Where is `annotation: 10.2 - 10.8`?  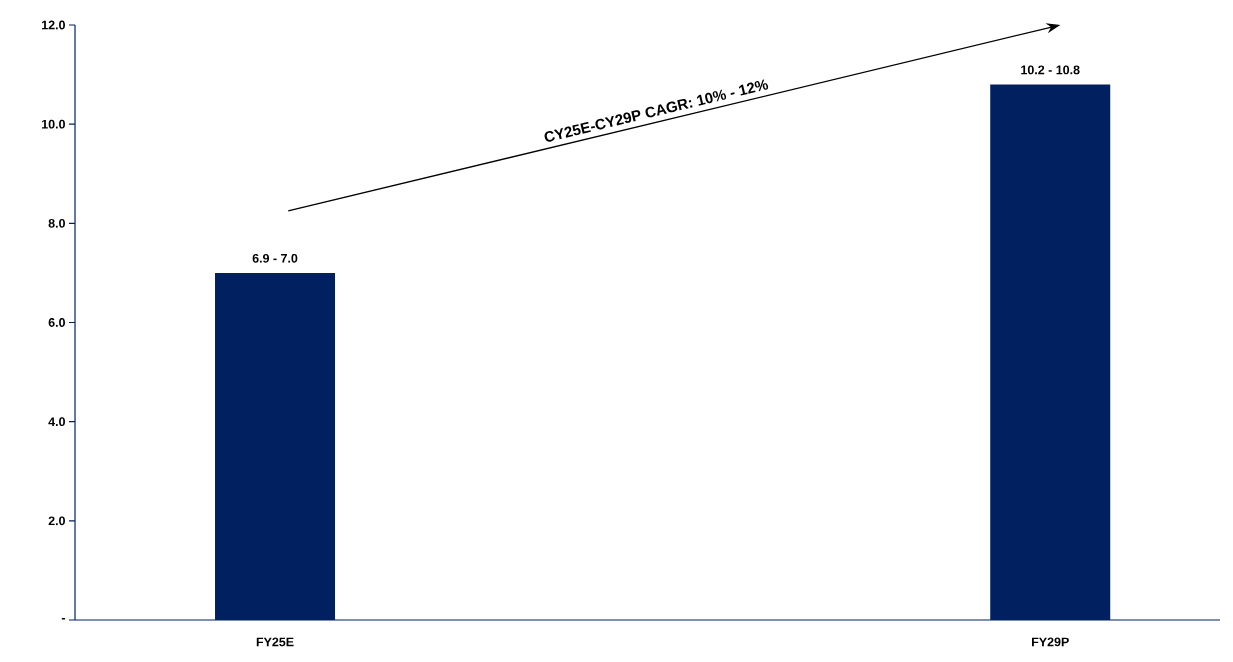
annotation: 10.2 - 10.8 is located at coordinates (1050, 70).